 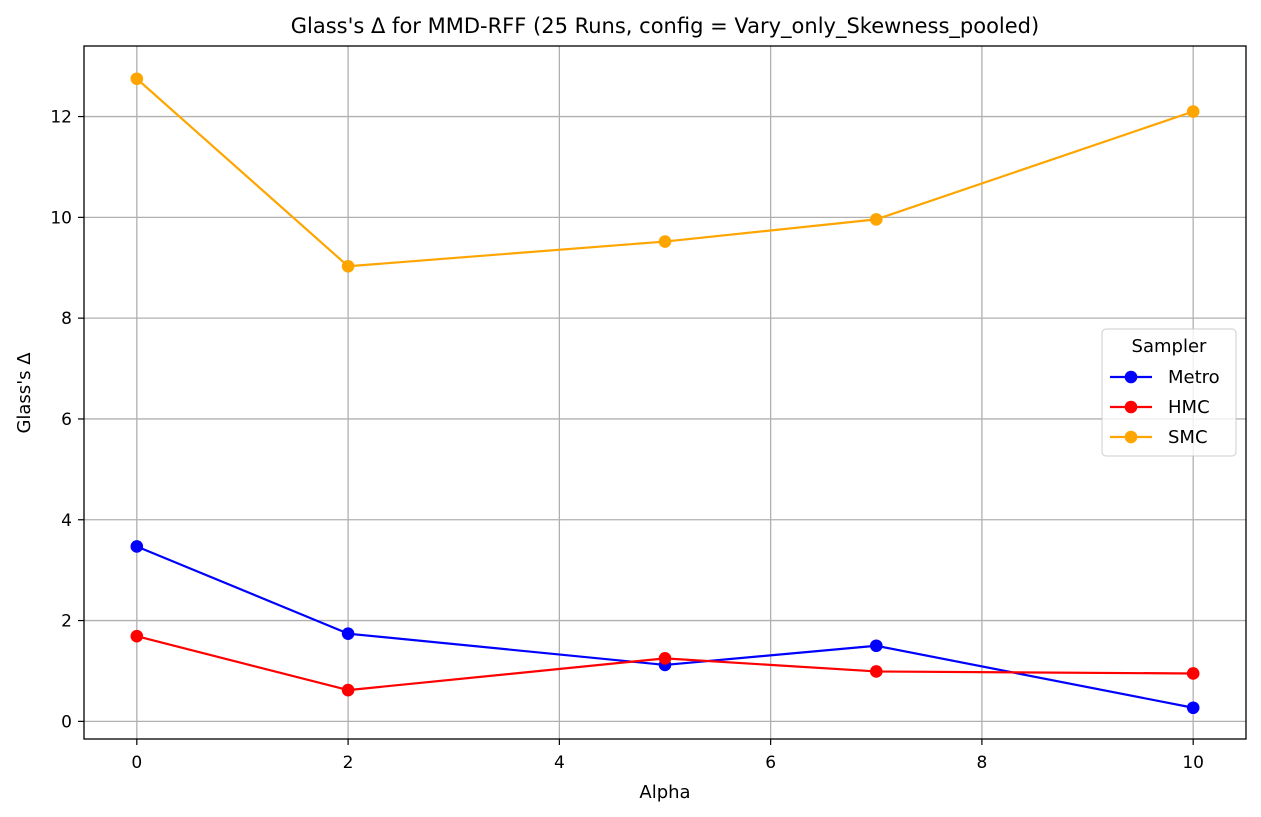 I want to click on y-axis-label: Glass's Δ, so click(x=24, y=393).